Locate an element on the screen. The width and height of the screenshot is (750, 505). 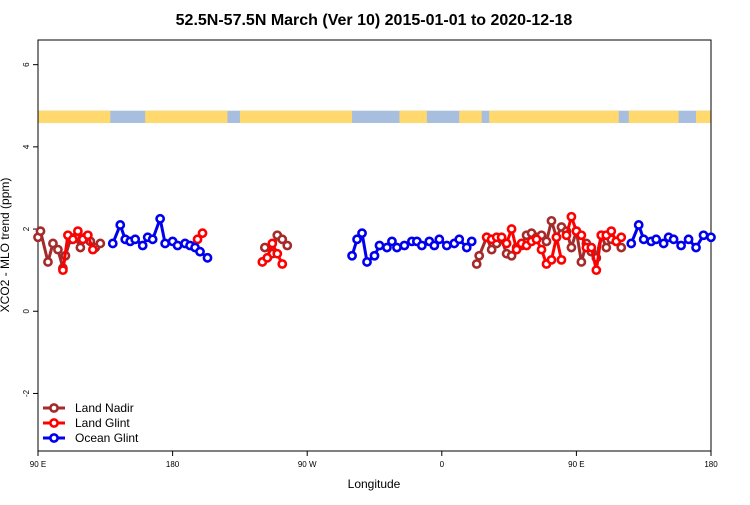
legend-label-0: Land Nadir is located at coordinates (104, 408).